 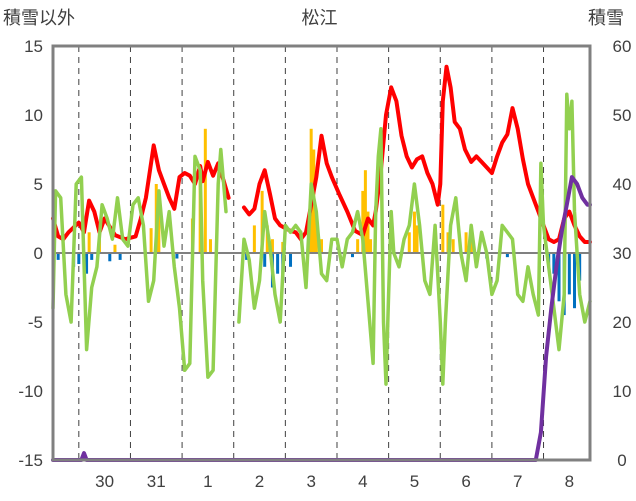 I want to click on left-tick-label: -5, so click(x=35, y=322).